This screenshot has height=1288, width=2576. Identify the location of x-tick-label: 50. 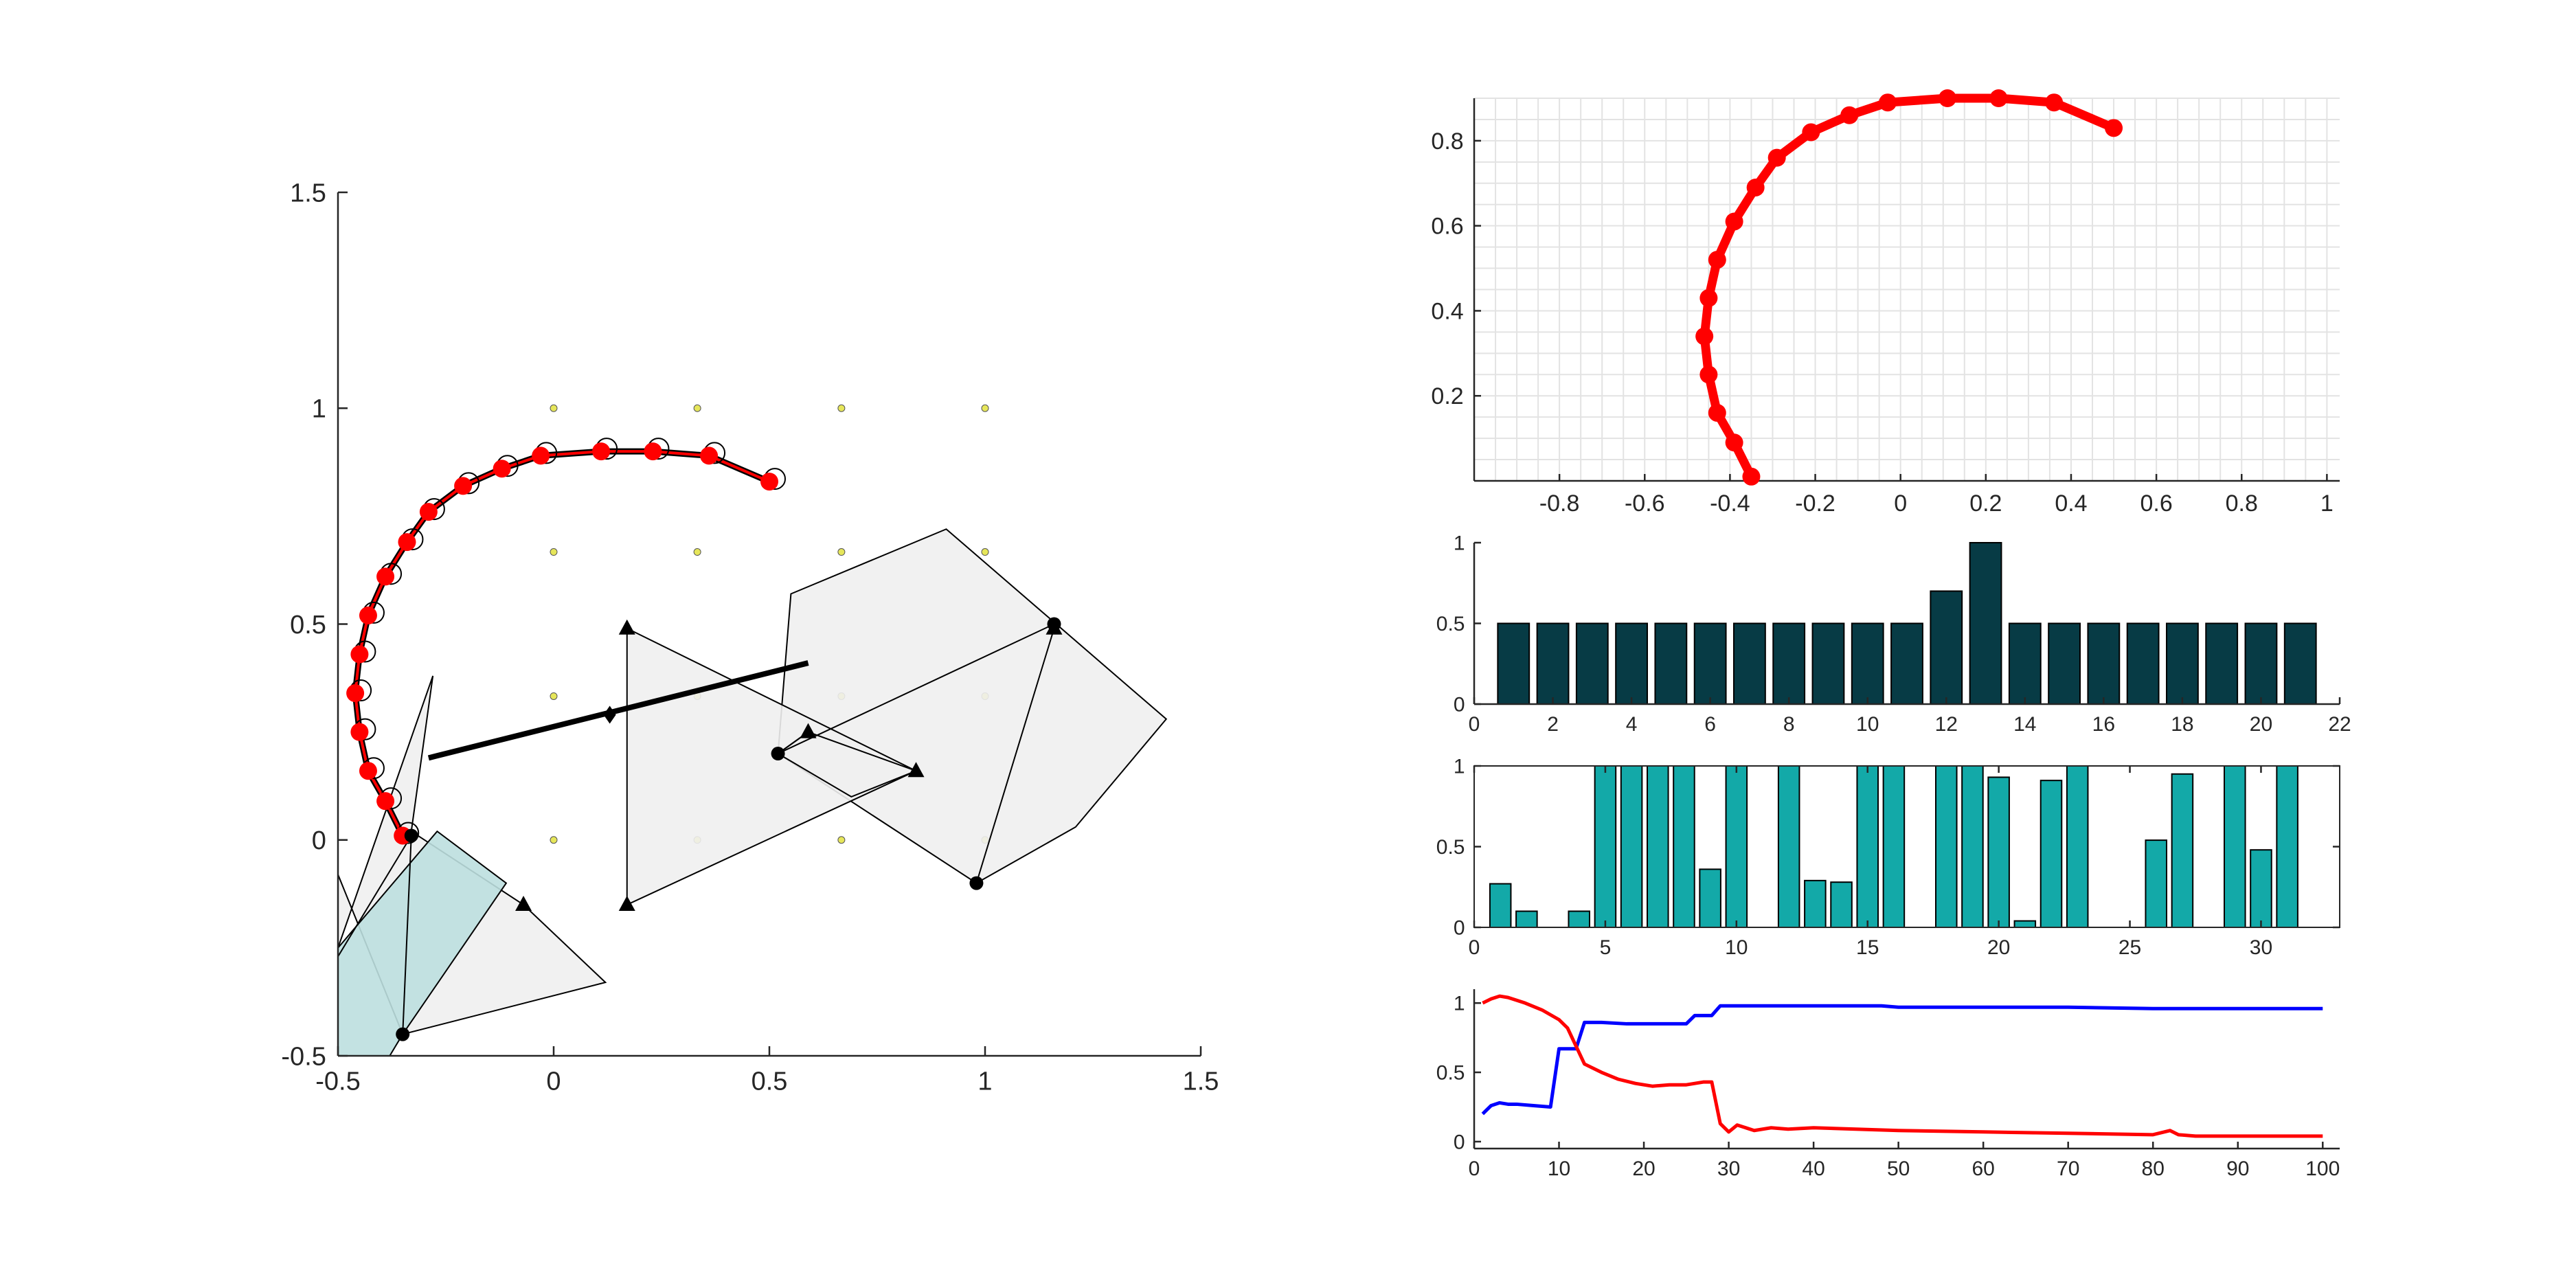
(1898, 1168).